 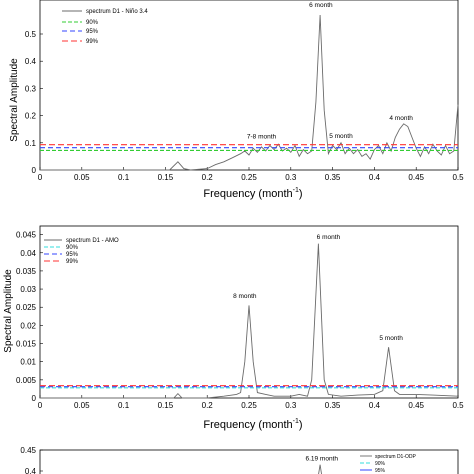 What do you see at coordinates (245, 296) in the screenshot?
I see `peak-annotation: 8 month` at bounding box center [245, 296].